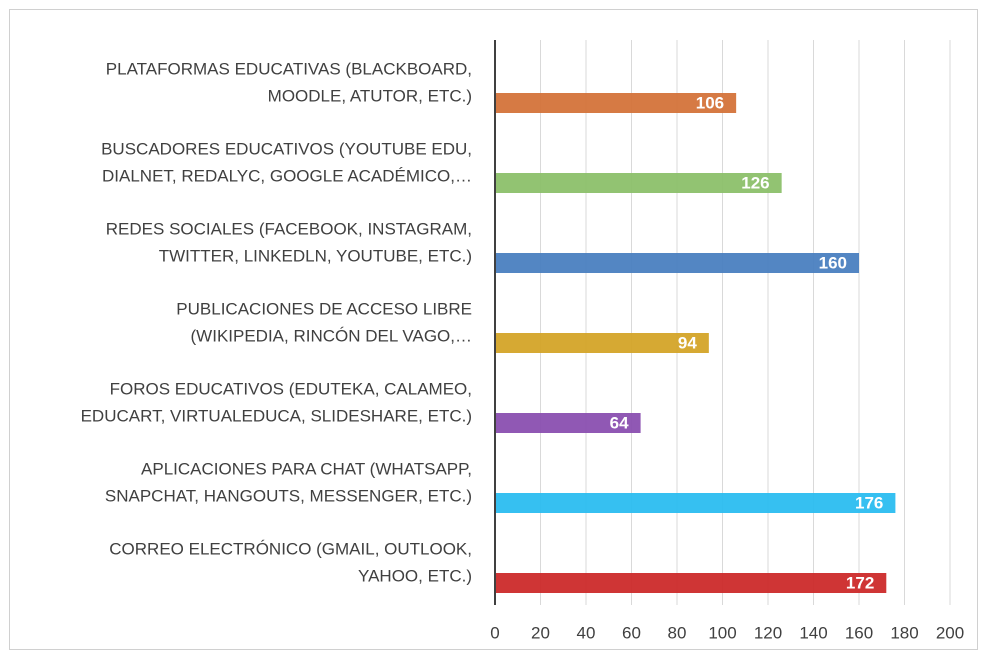 This screenshot has height=654, width=983. Describe the element at coordinates (494, 632) in the screenshot. I see `x-tick-label: 0` at that location.